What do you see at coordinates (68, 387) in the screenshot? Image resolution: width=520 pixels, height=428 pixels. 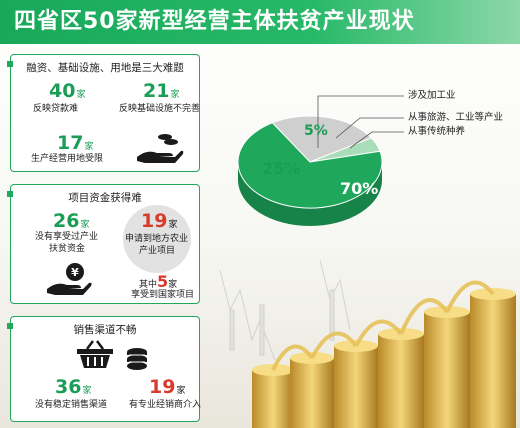 I see `stat-value: 36` at bounding box center [68, 387].